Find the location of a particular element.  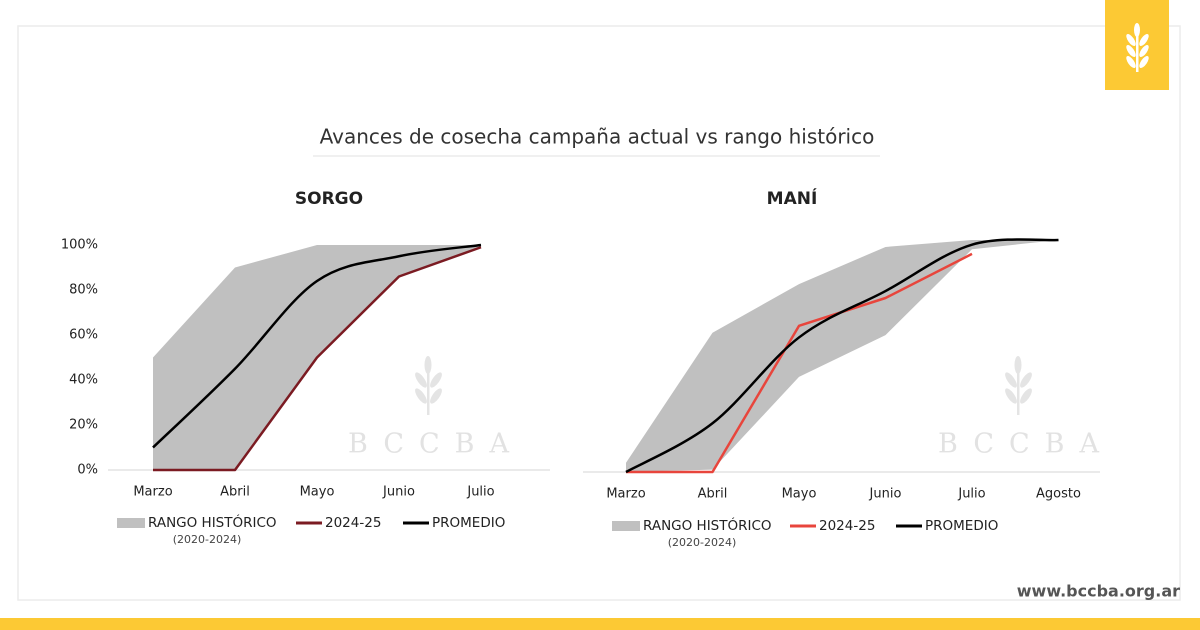

y-tick-label: 60% is located at coordinates (83, 335).